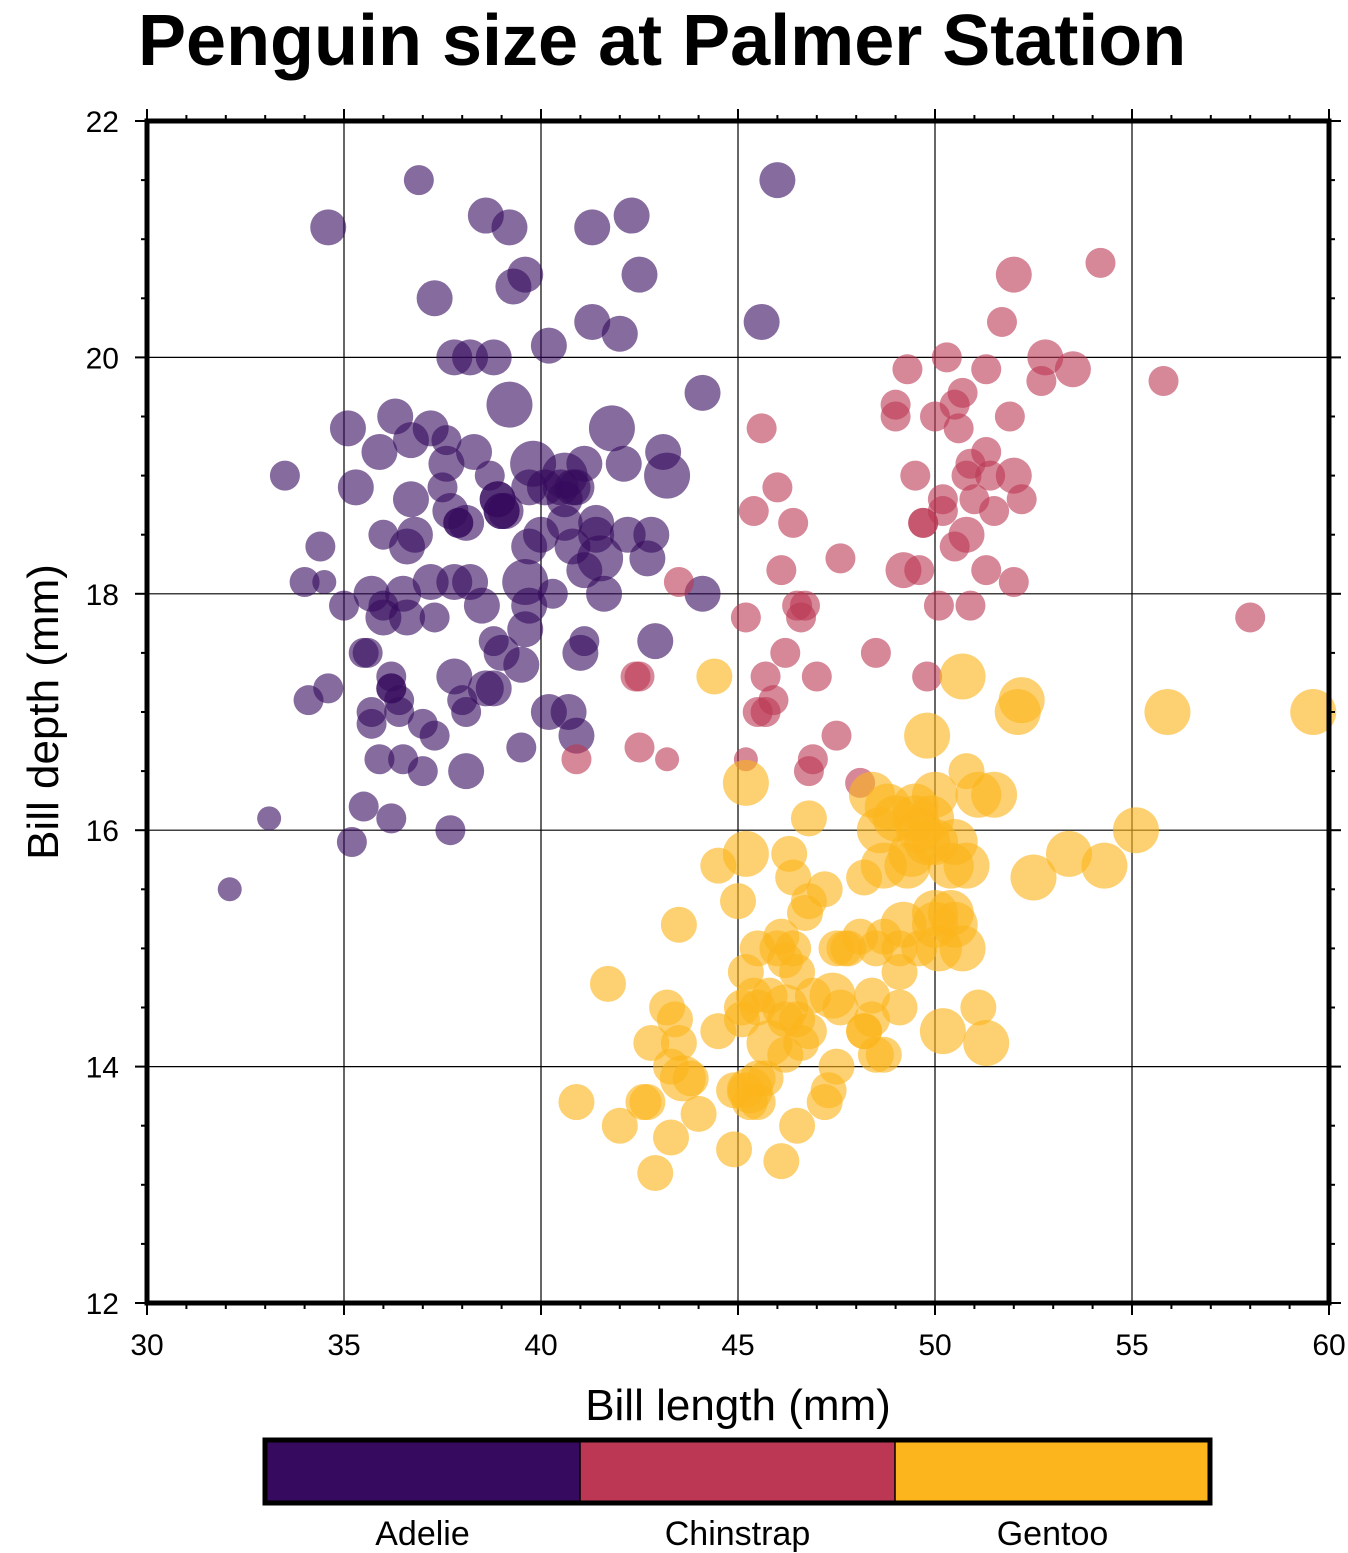 The width and height of the screenshot is (1348, 1553). I want to click on y-tick-label: 12, so click(102, 1304).